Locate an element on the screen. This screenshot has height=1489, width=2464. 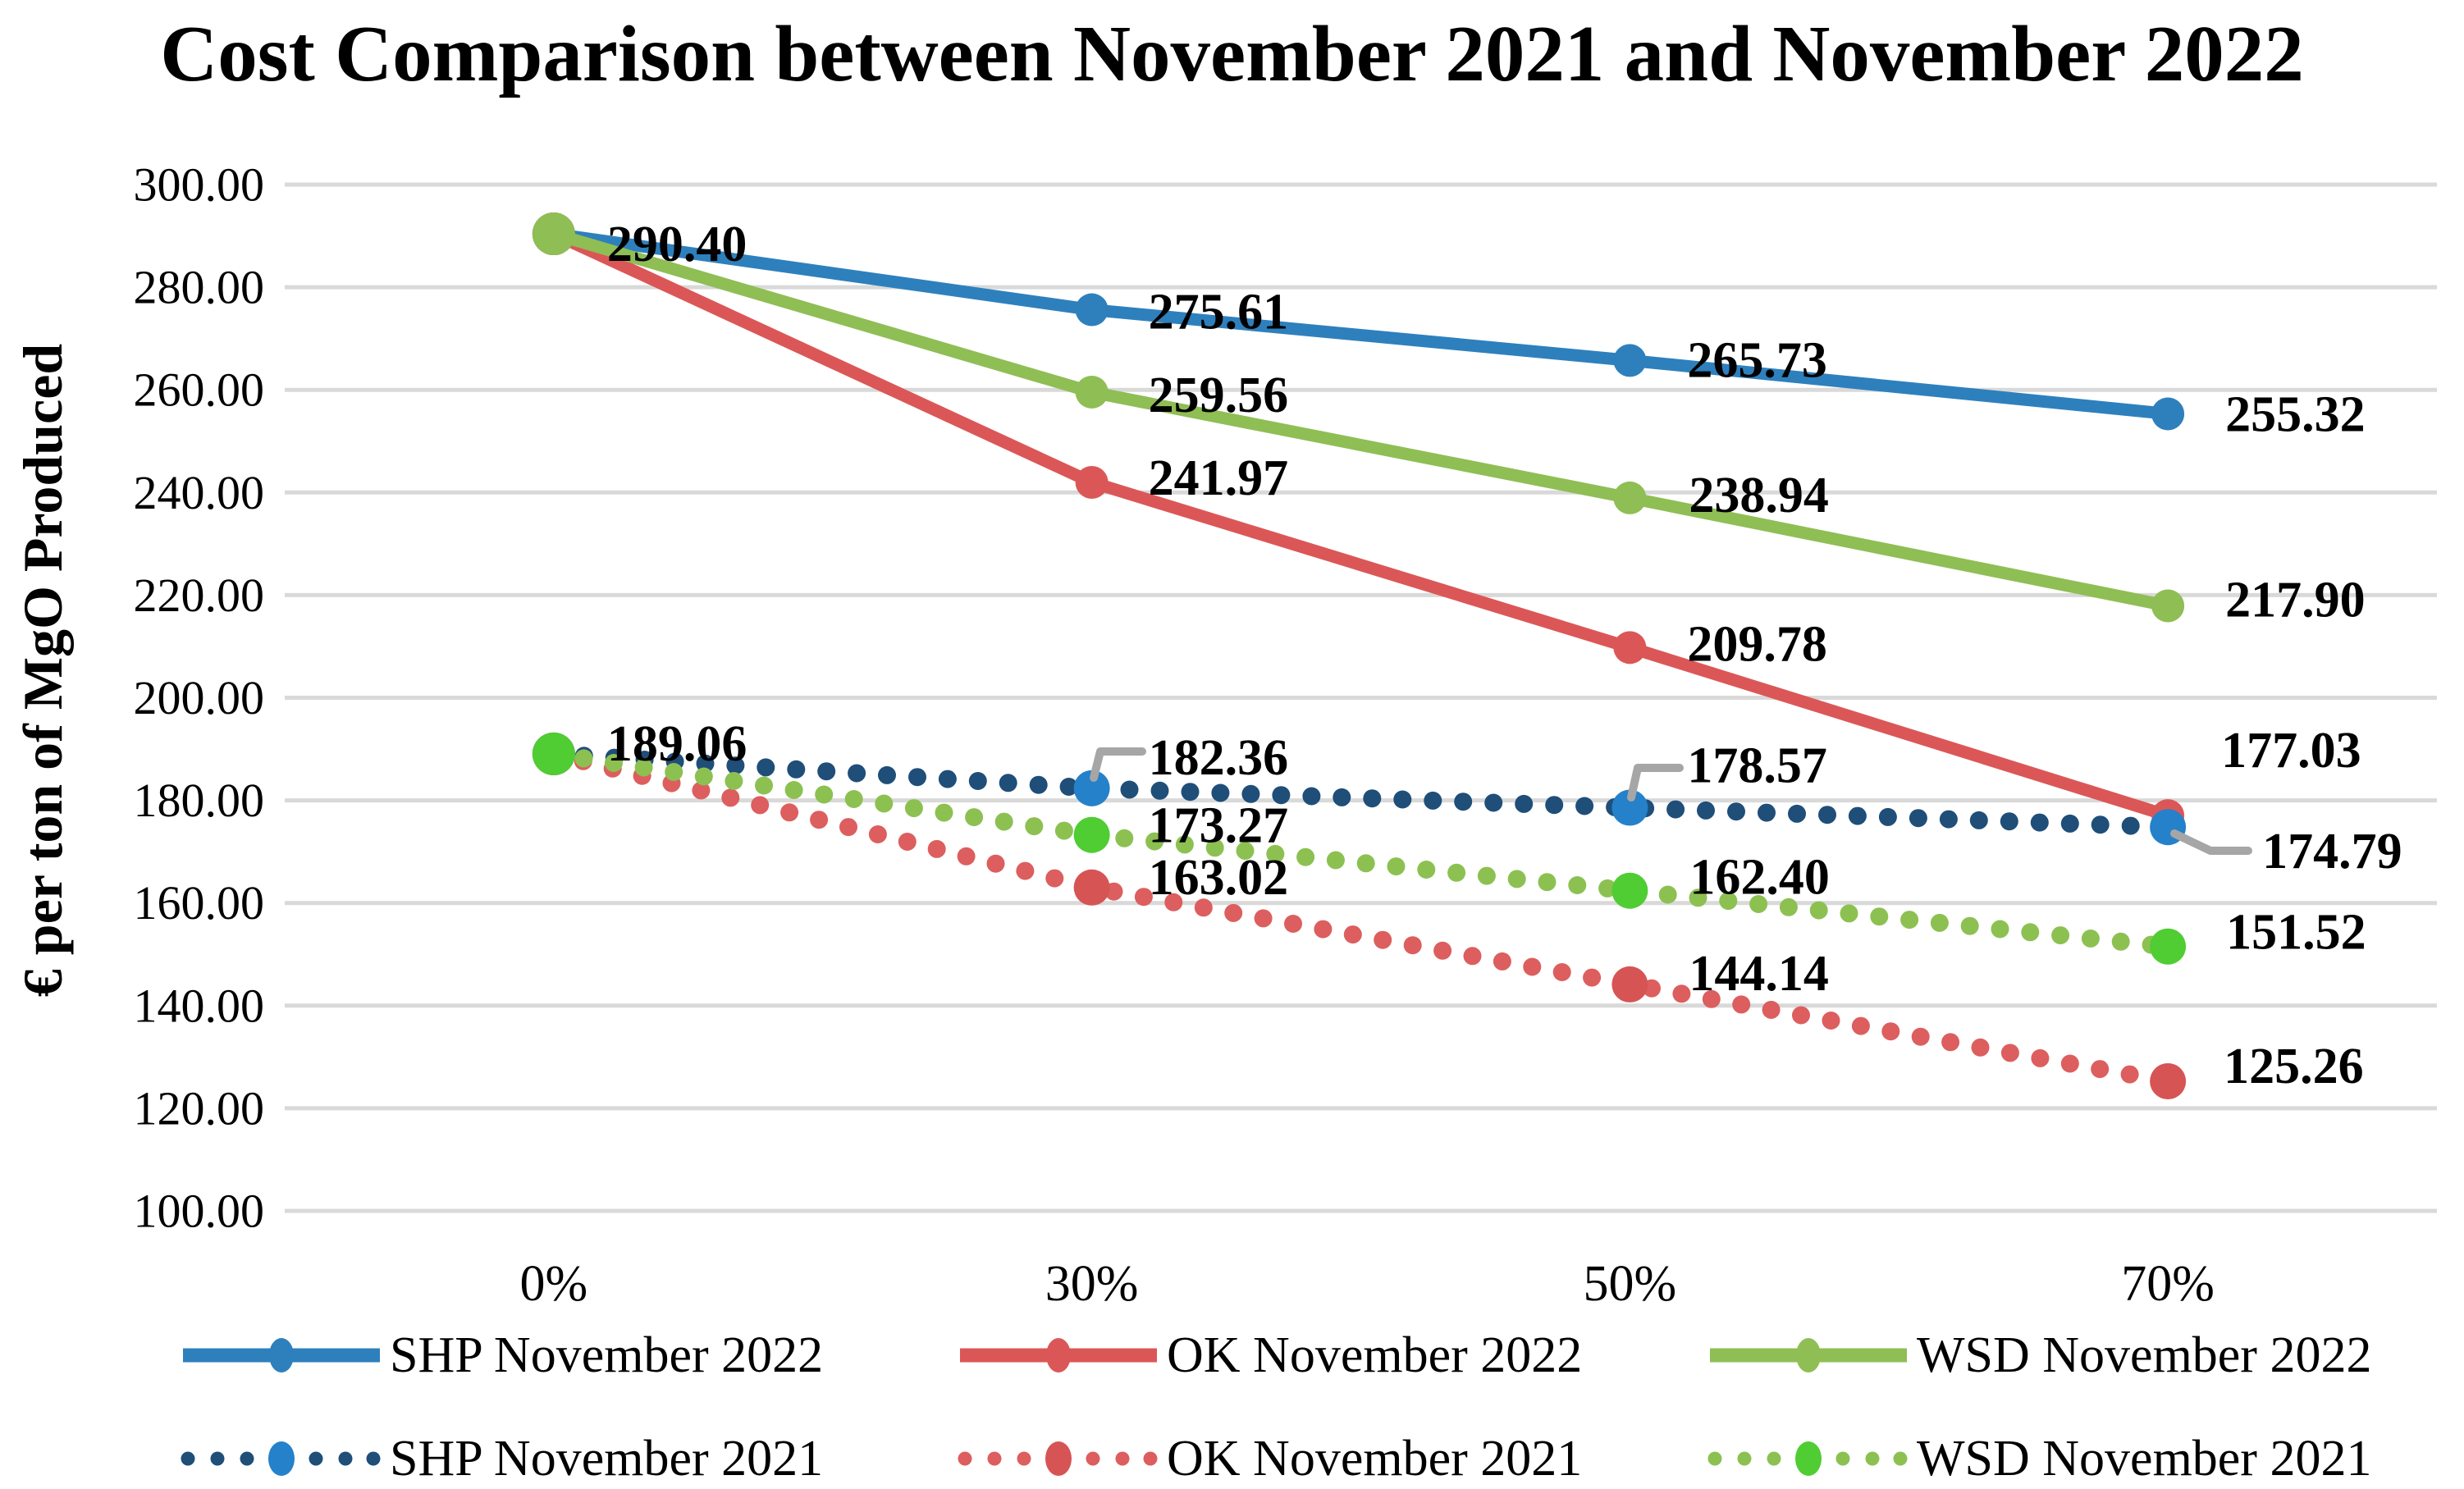
legend-label: WSD November 2022 is located at coordinates (2144, 1355).